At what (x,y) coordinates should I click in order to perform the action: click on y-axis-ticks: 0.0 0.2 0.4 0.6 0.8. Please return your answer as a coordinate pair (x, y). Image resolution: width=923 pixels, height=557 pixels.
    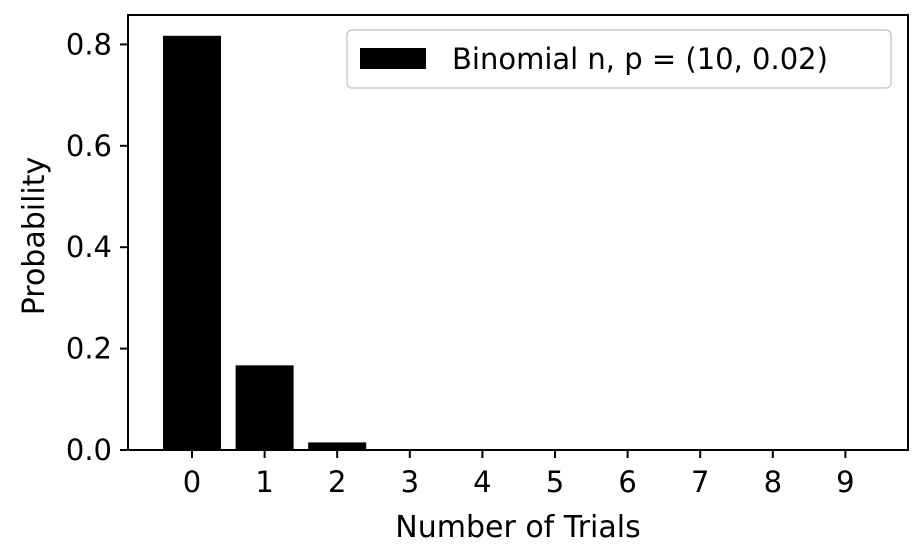
    Looking at the image, I should click on (97, 247).